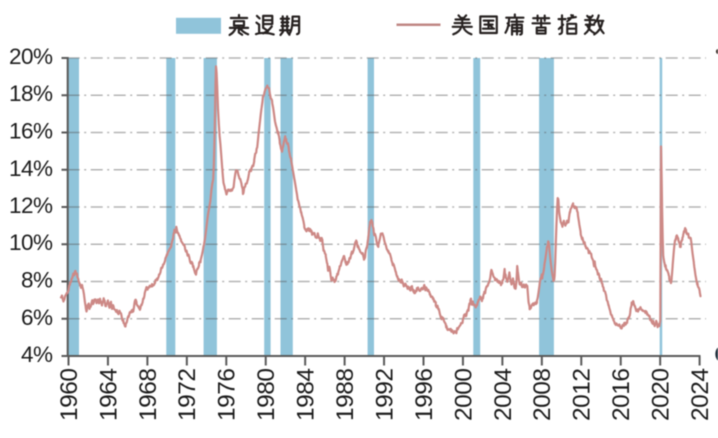  I want to click on svg-text: 2004, so click(503, 395).